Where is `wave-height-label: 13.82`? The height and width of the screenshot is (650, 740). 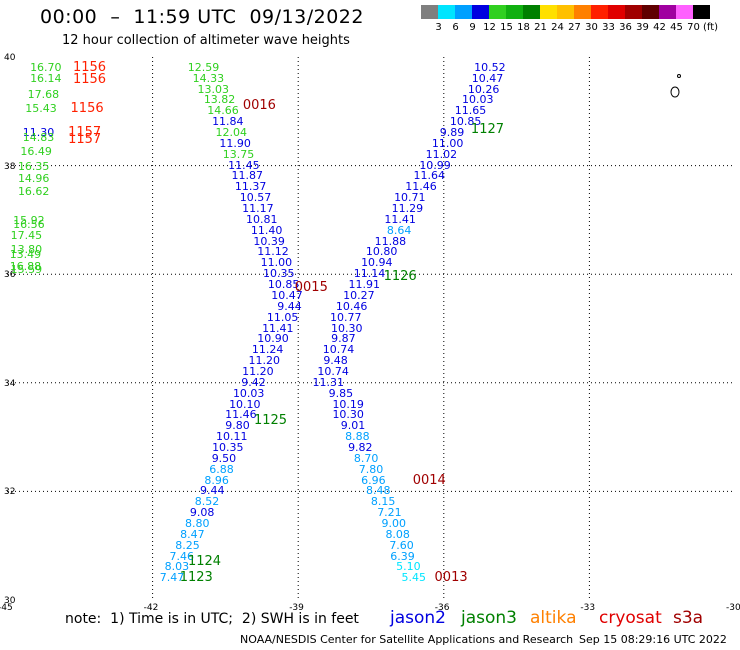 wave-height-label: 13.82 is located at coordinates (219, 100).